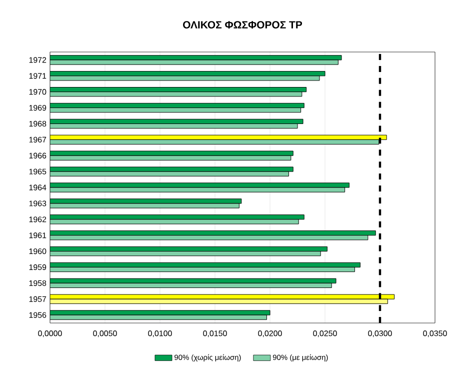 Image resolution: width=472 pixels, height=381 pixels. I want to click on chart-title: ΟΛΙΚΟΣ ΦΩΣΦΟΡΟΣ TP, so click(242, 25).